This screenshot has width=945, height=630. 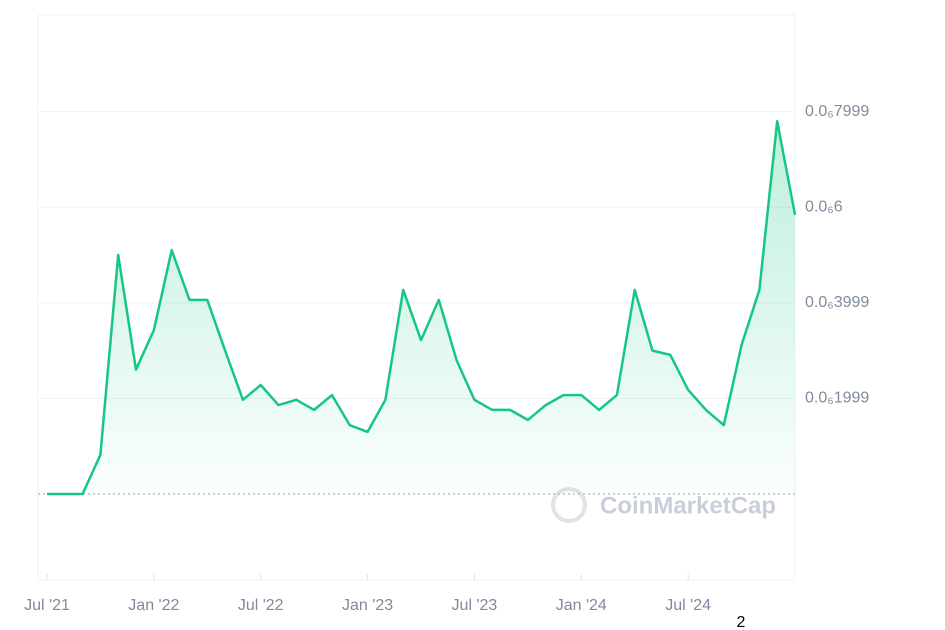 What do you see at coordinates (475, 605) in the screenshot?
I see `x-tick-label: Jul '23` at bounding box center [475, 605].